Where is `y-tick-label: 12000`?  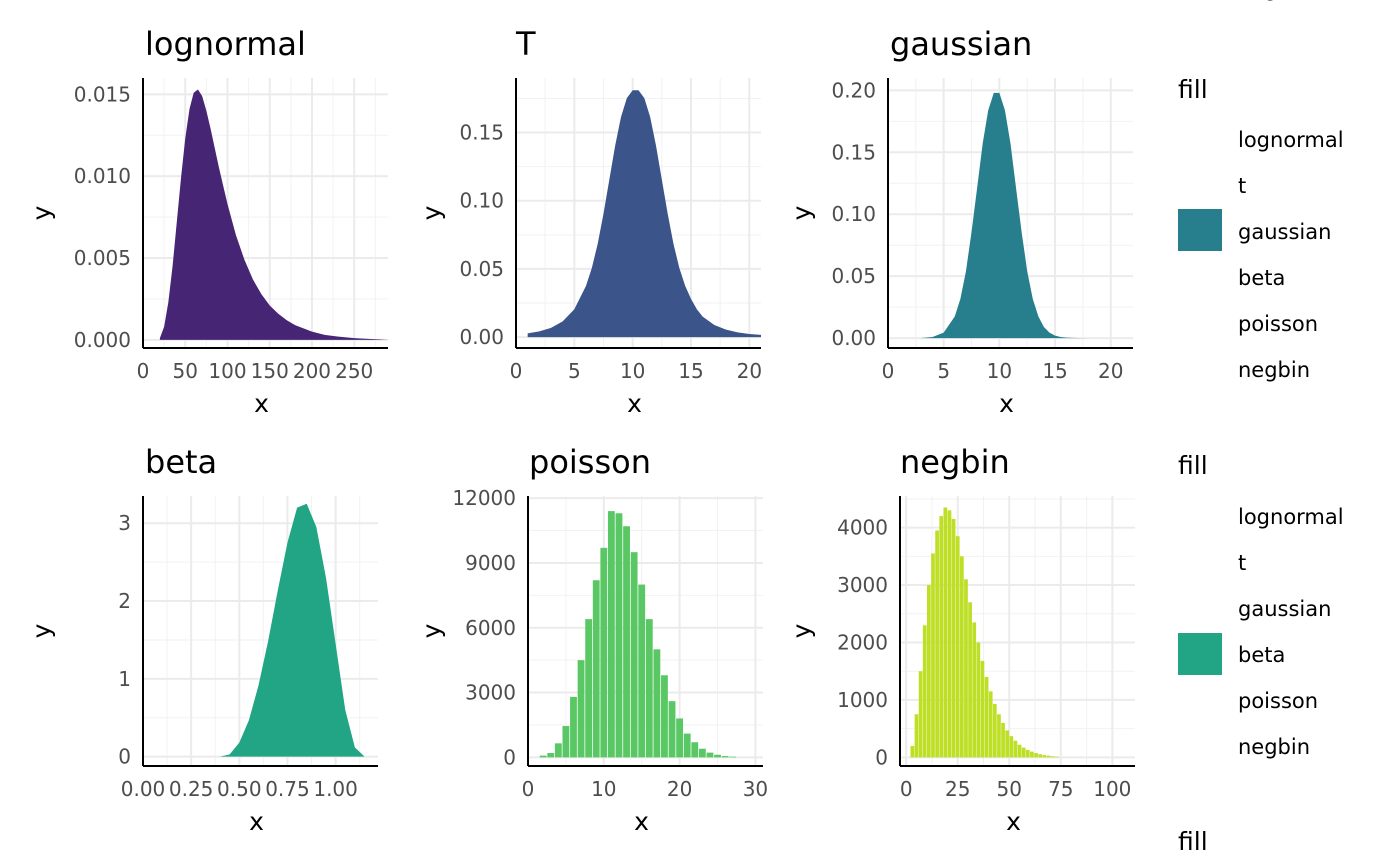 y-tick-label: 12000 is located at coordinates (484, 498).